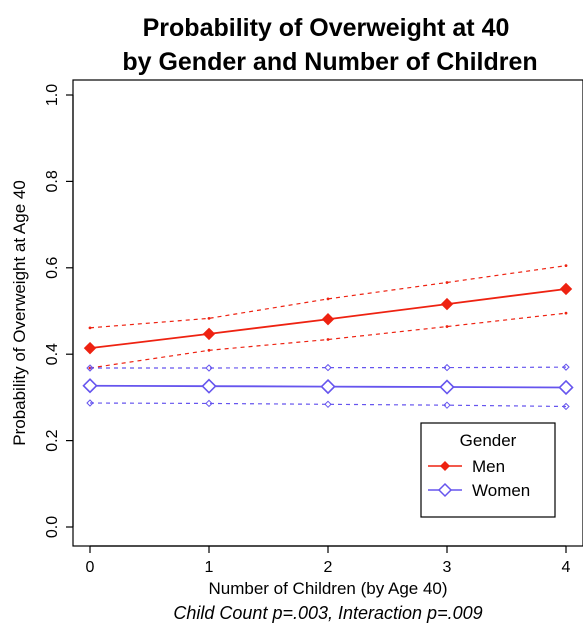 The height and width of the screenshot is (626, 583). I want to click on series-women, so click(328, 387).